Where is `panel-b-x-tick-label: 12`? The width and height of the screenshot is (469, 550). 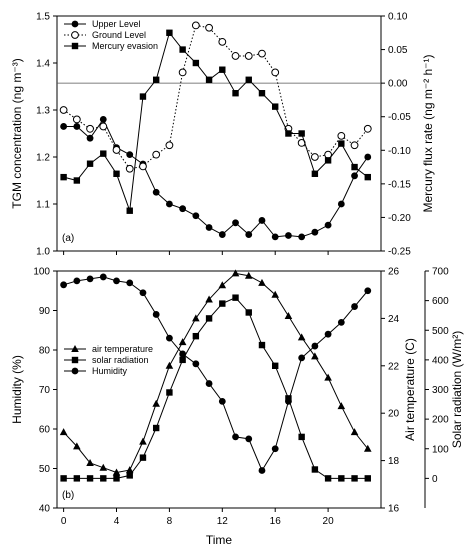 panel-b-x-tick-label: 12 is located at coordinates (223, 521).